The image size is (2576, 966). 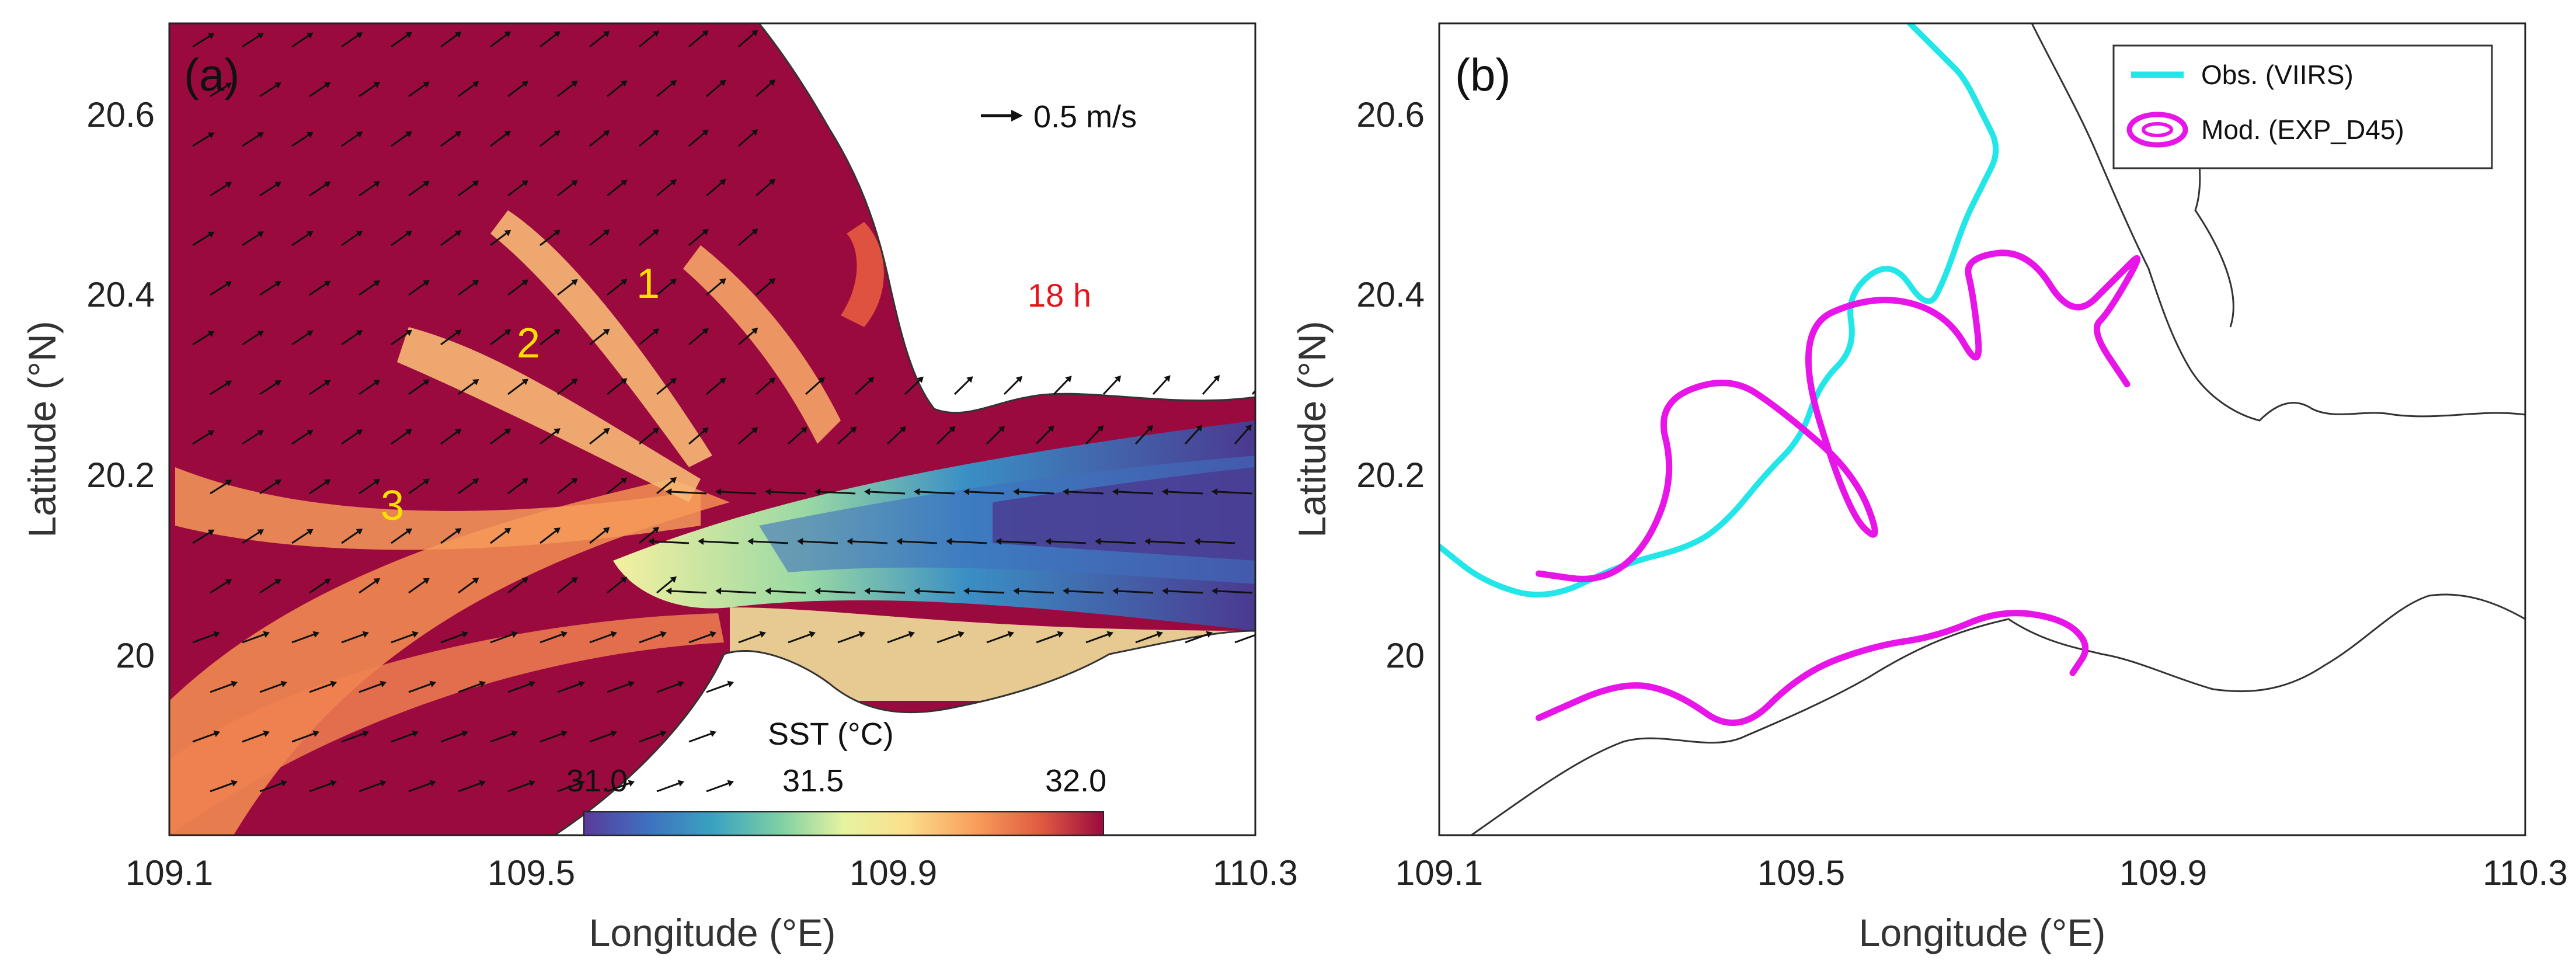 I want to click on colorbar, so click(x=843, y=823).